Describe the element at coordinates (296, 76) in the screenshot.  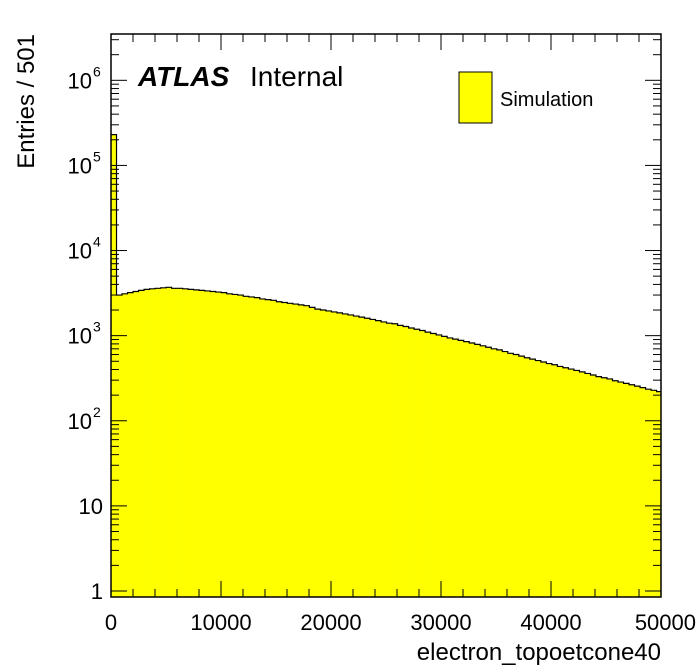
I see `internal-label: Internal` at that location.